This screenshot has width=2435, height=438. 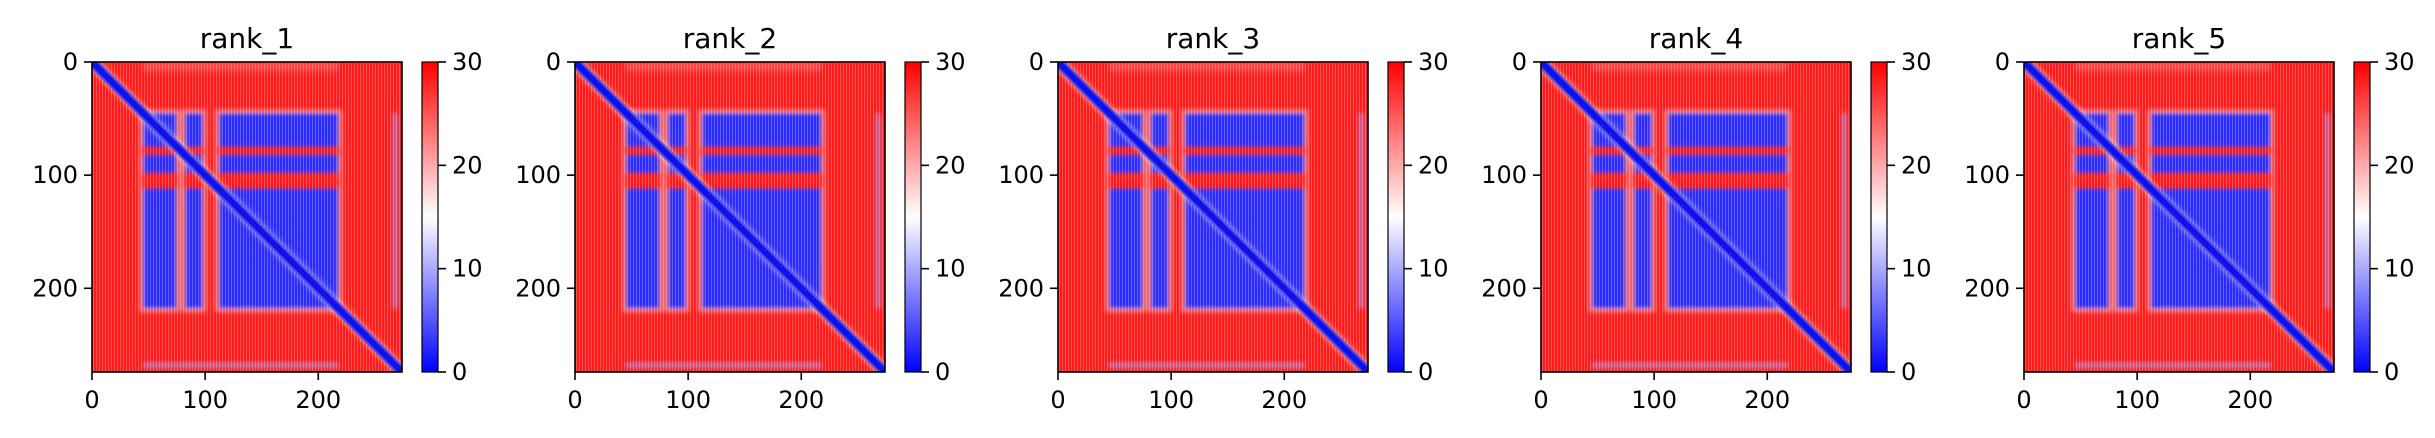 What do you see at coordinates (730, 38) in the screenshot?
I see `panel-title: rank_2` at bounding box center [730, 38].